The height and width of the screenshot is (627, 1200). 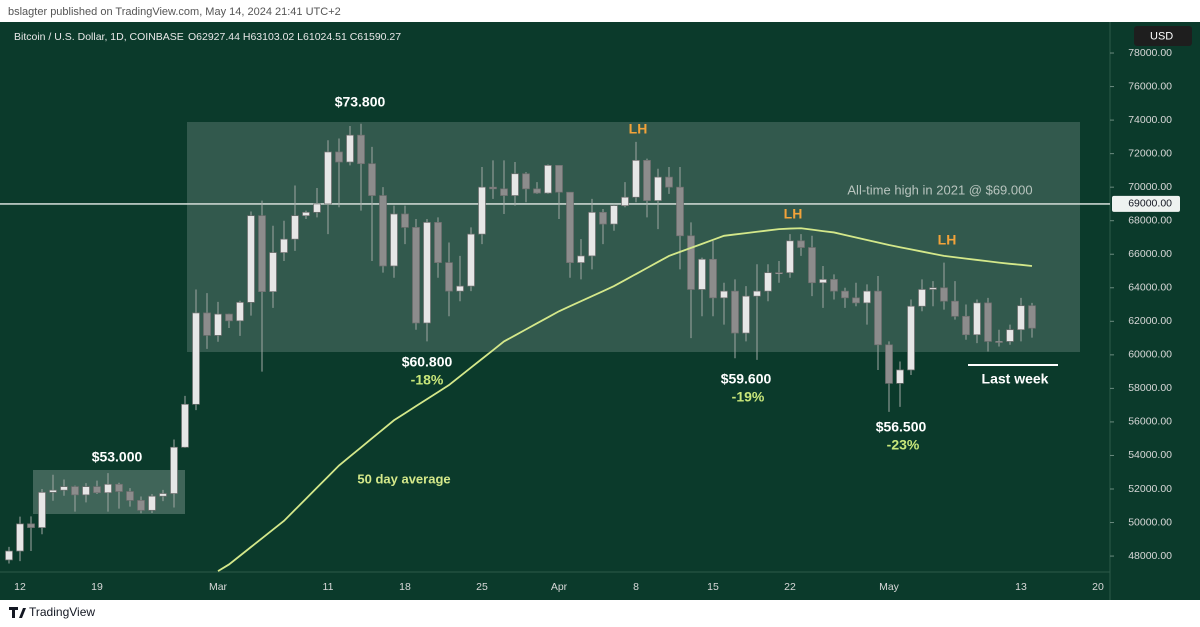 What do you see at coordinates (328, 587) in the screenshot?
I see `x-tick-label: 11` at bounding box center [328, 587].